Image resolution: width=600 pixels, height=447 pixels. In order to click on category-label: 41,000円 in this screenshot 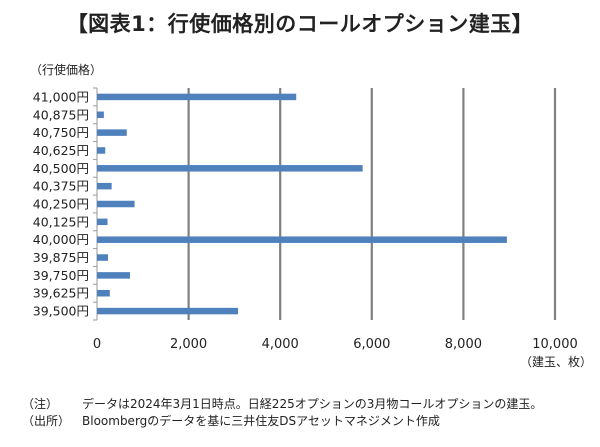, I will do `click(61, 96)`.